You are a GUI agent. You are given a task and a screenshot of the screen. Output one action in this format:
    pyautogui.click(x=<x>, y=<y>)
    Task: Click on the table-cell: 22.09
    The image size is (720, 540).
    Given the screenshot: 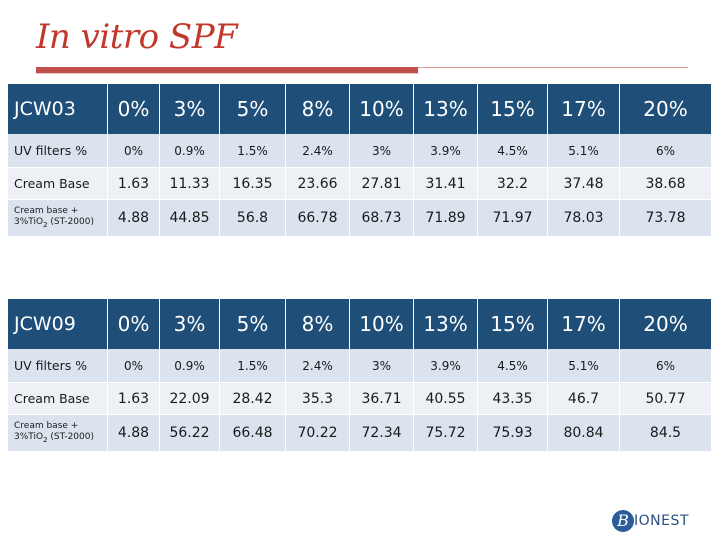 What is the action you would take?
    pyautogui.click(x=190, y=399)
    